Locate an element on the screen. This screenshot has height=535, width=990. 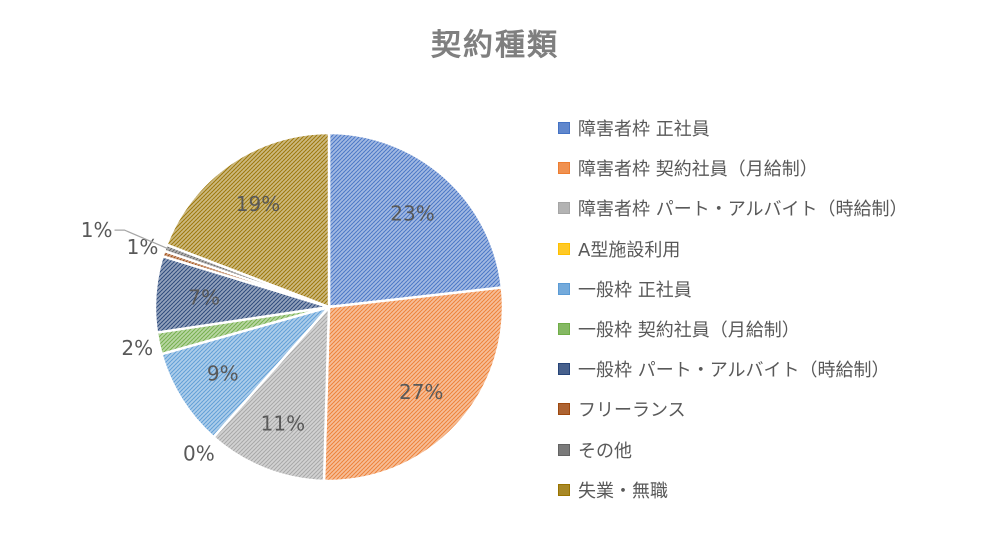
data-label: 23% is located at coordinates (412, 214).